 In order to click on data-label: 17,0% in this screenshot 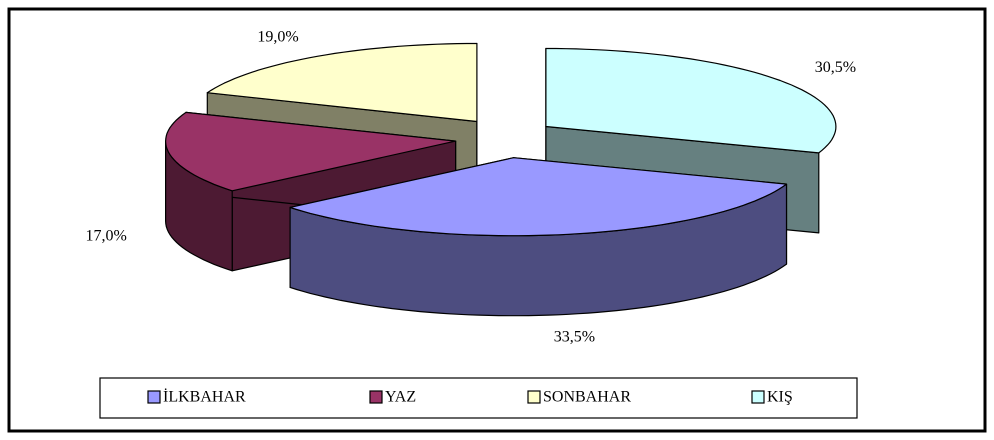, I will do `click(106, 236)`.